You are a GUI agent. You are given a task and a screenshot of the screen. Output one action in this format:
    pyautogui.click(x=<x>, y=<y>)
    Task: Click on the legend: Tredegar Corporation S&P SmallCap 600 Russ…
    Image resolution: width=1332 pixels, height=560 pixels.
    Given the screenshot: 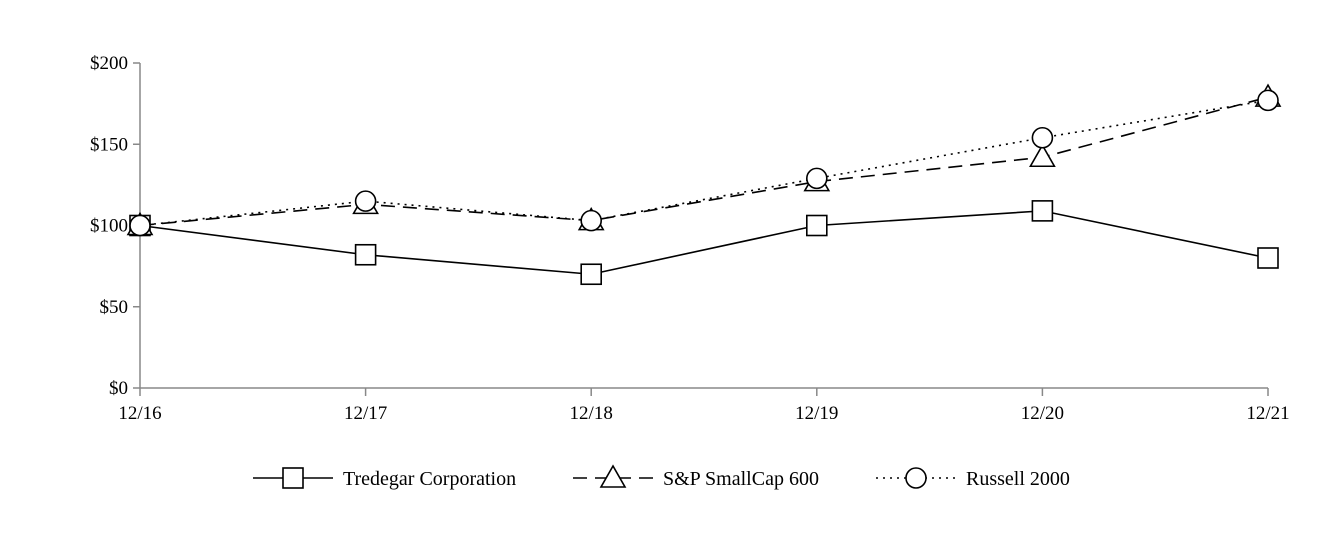 What is the action you would take?
    pyautogui.click(x=661, y=477)
    